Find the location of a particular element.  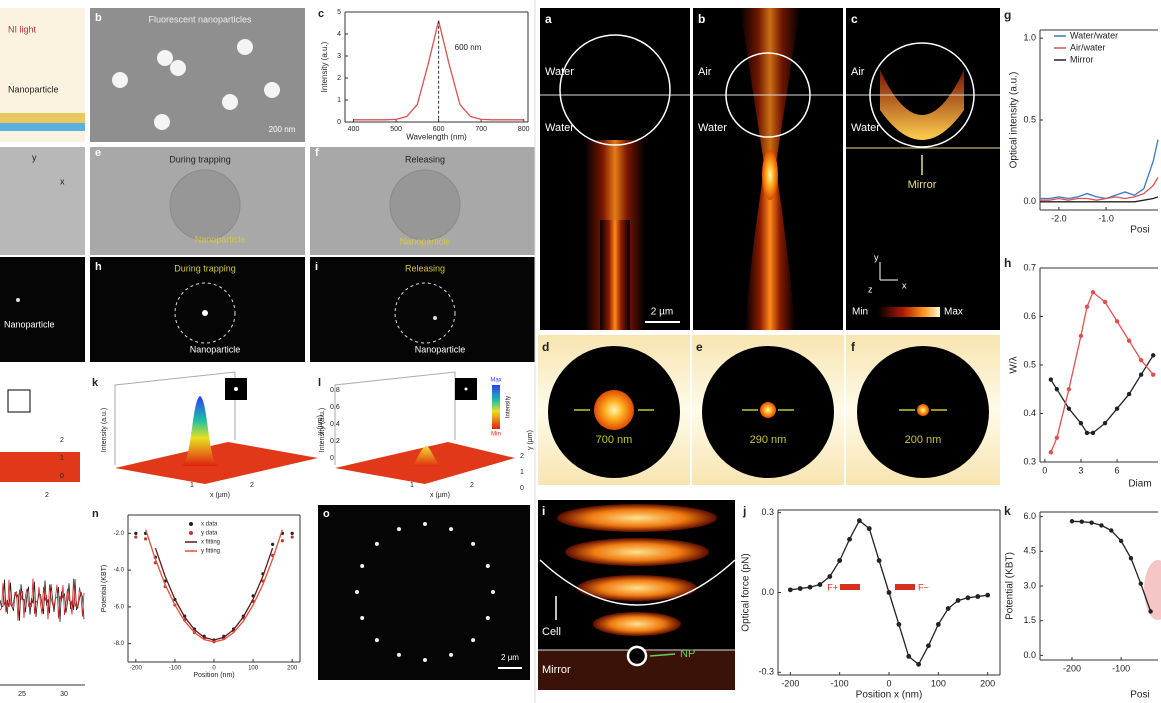

y-tick-label: -0.3 is located at coordinates (766, 672).